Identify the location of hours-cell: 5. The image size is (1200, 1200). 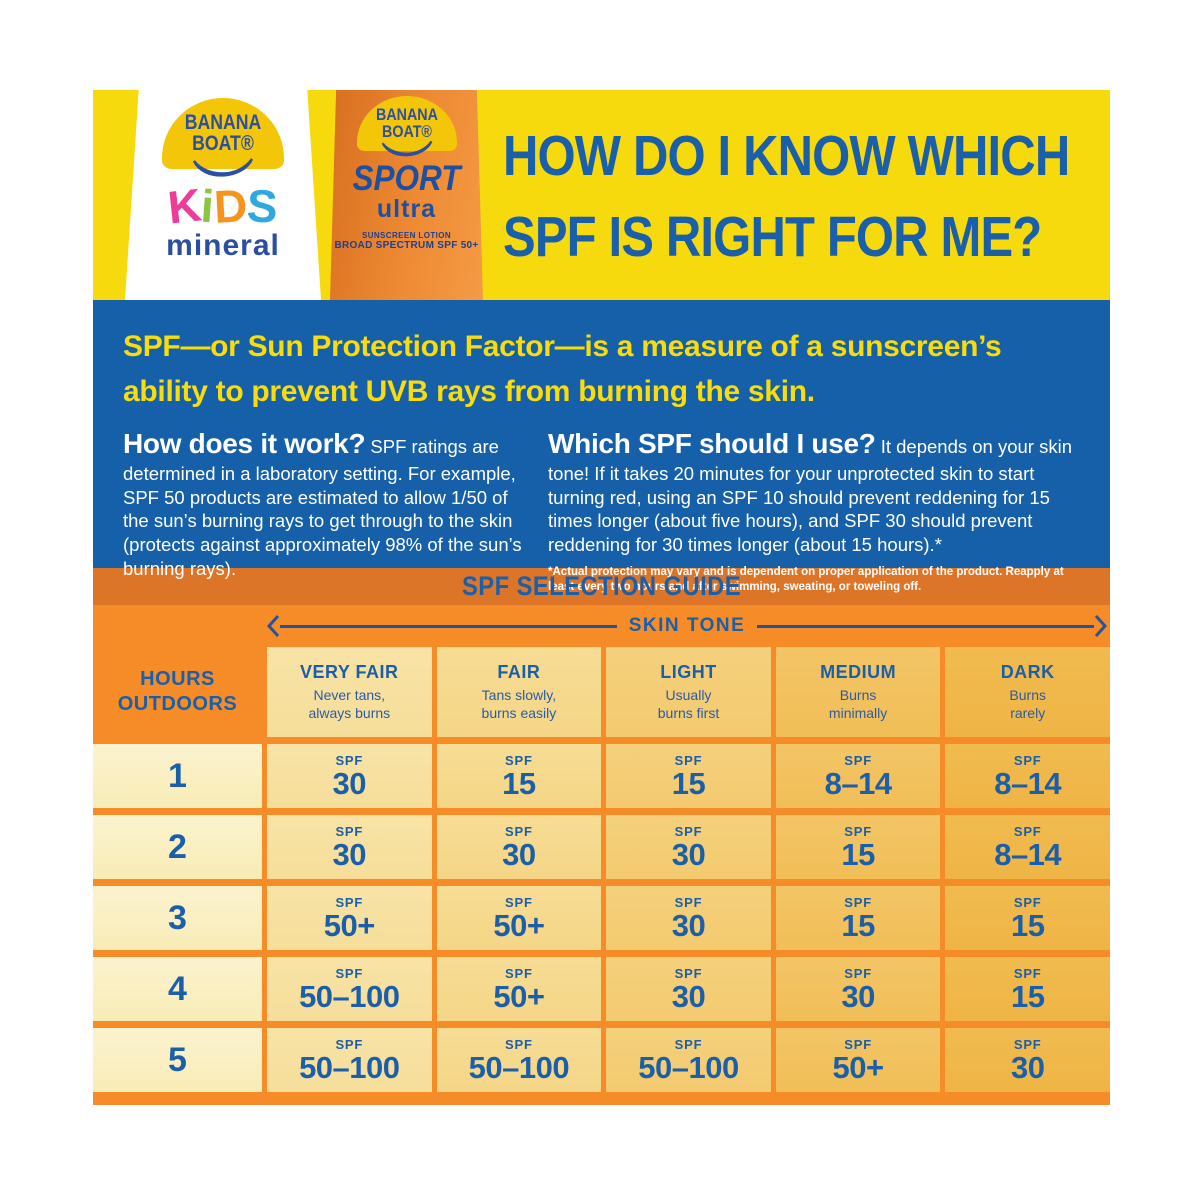
(177, 1060).